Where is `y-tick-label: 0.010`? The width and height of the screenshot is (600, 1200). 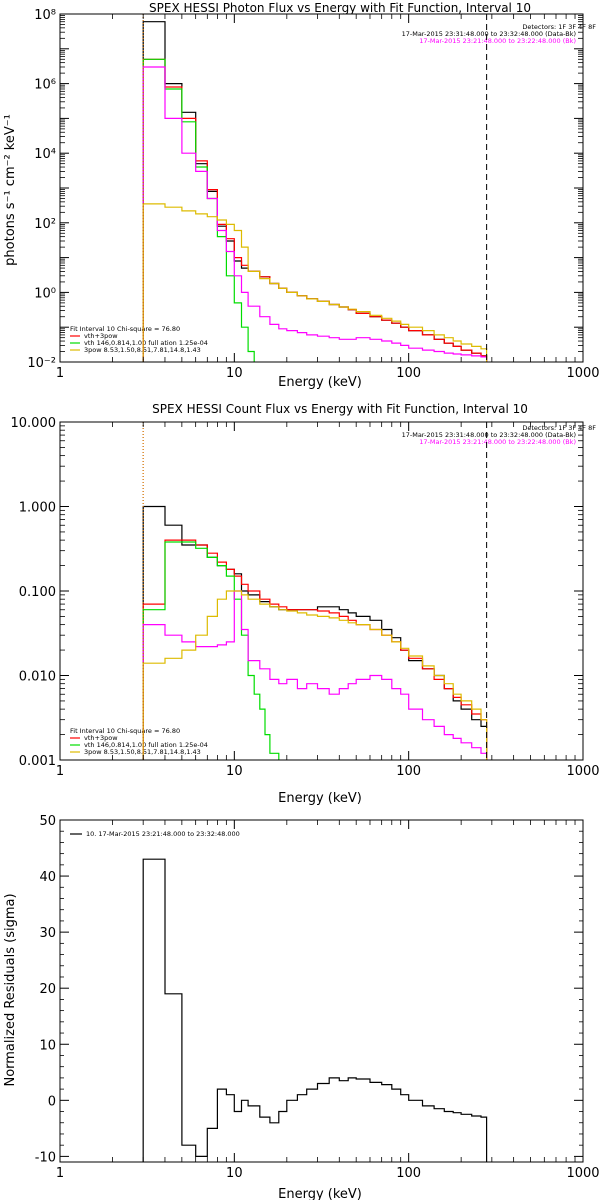
y-tick-label: 0.010 is located at coordinates (37, 677).